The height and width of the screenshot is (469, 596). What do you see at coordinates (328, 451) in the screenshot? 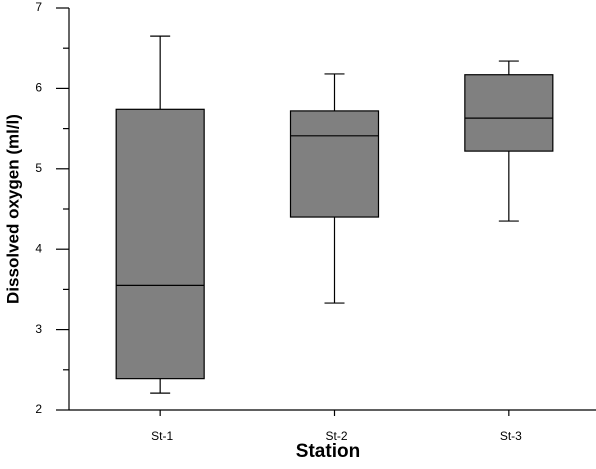
I see `x-axis-label: Station` at bounding box center [328, 451].